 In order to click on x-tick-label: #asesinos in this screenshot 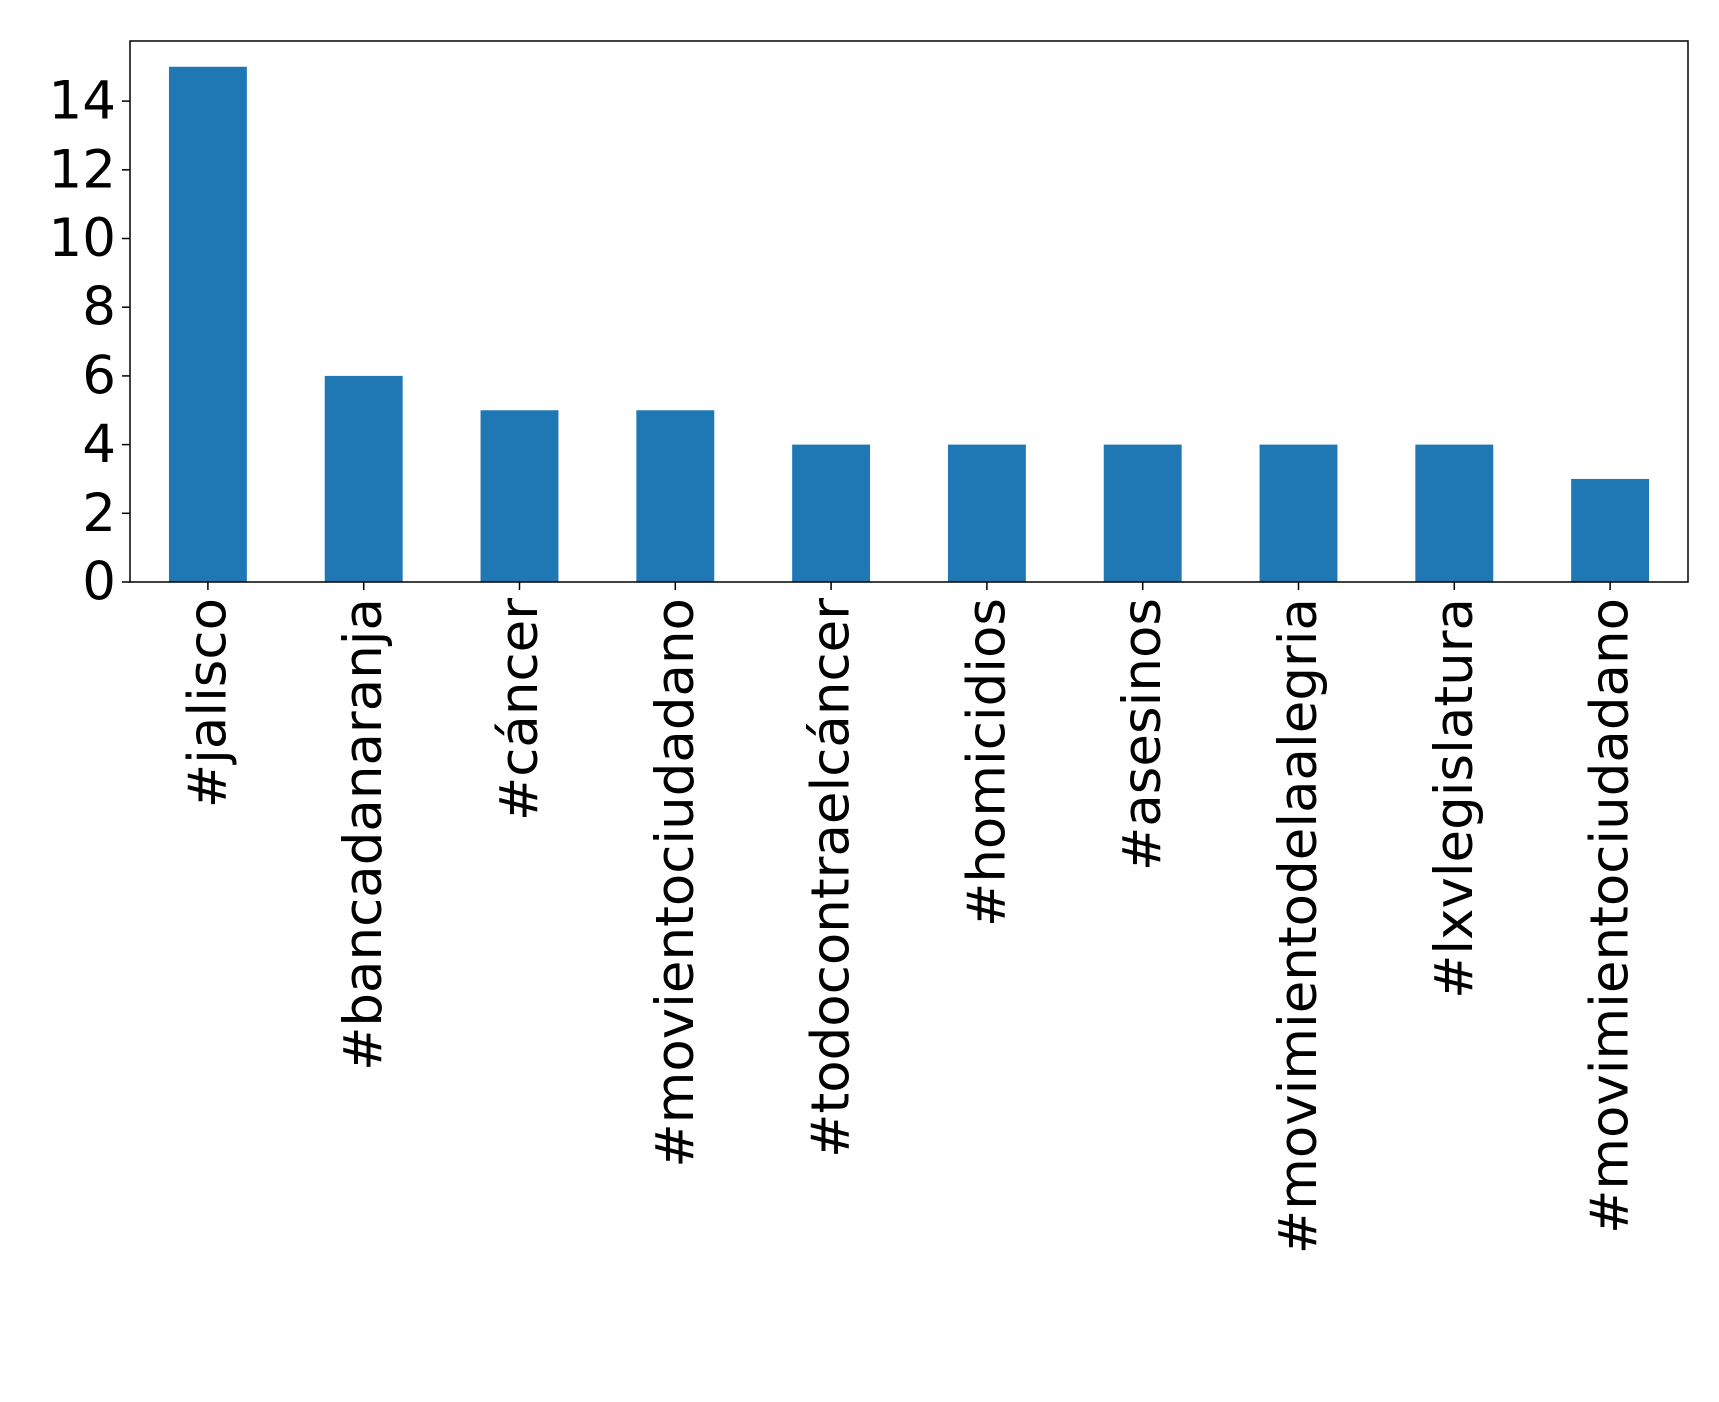, I will do `click(1142, 734)`.